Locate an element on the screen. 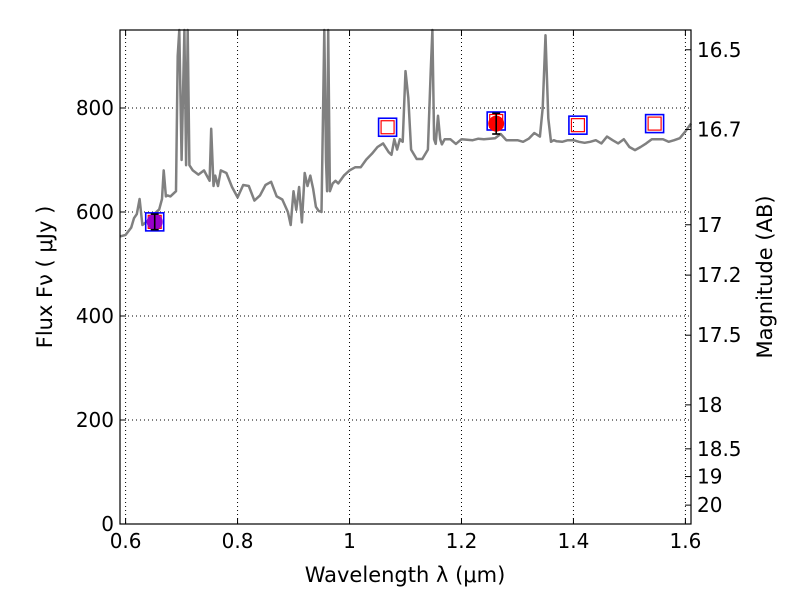  magnitude-axis-label: Magnitude (AB) is located at coordinates (765, 276).